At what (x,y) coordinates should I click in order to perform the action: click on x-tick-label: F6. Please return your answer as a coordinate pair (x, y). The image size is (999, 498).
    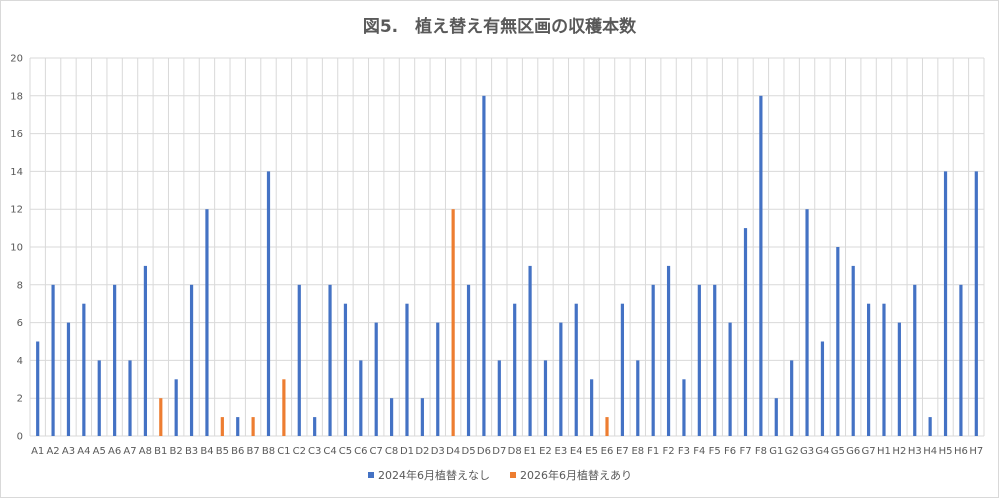
    Looking at the image, I should click on (730, 451).